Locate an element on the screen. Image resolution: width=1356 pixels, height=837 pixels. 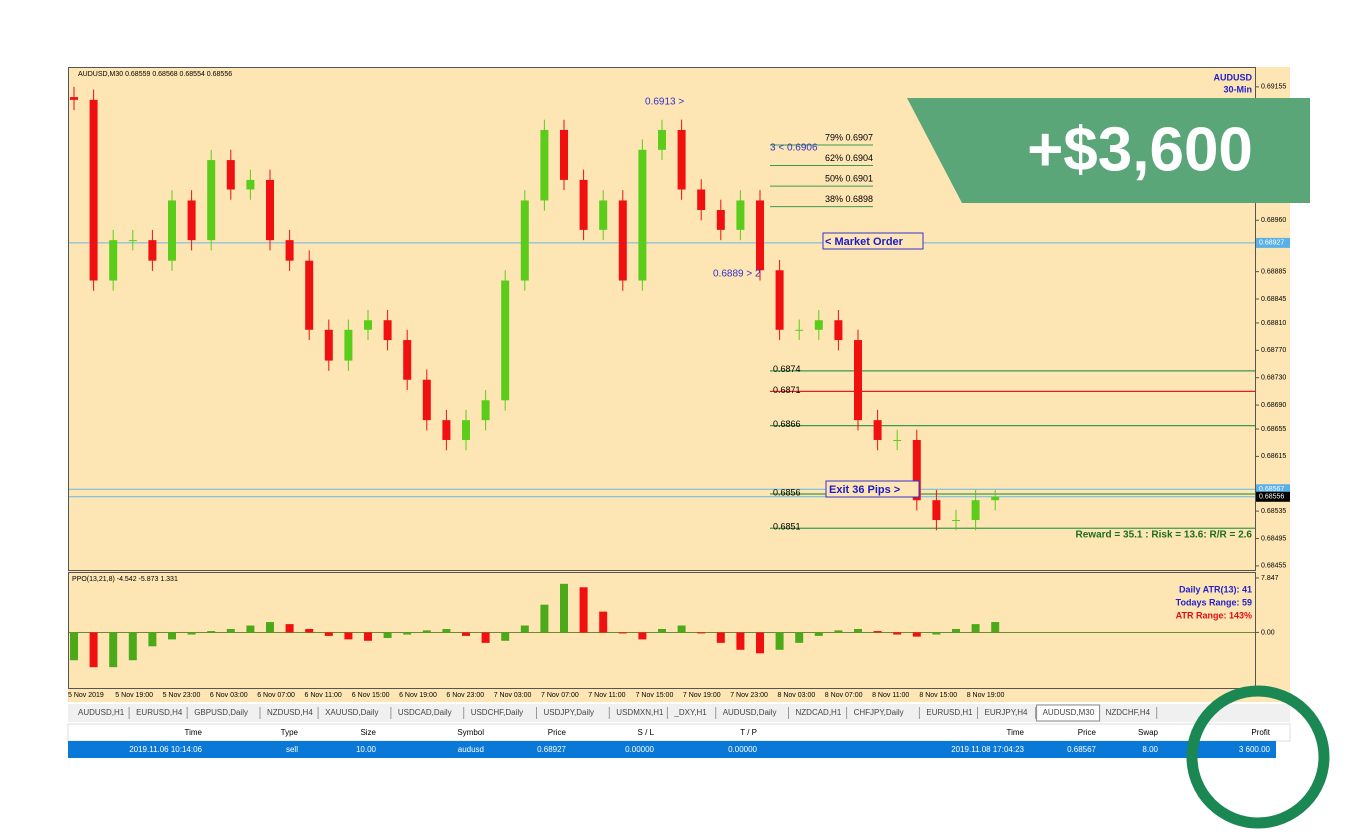
column-header: Swap is located at coordinates (1148, 732).